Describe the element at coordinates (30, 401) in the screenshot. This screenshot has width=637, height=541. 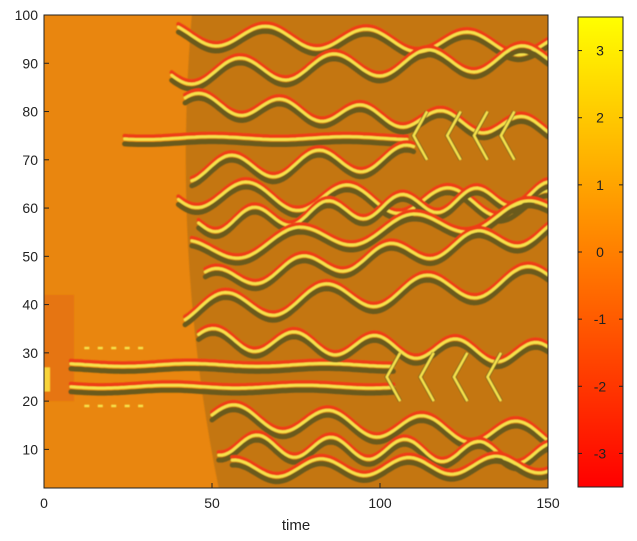
I see `y-tick-label: 20` at that location.